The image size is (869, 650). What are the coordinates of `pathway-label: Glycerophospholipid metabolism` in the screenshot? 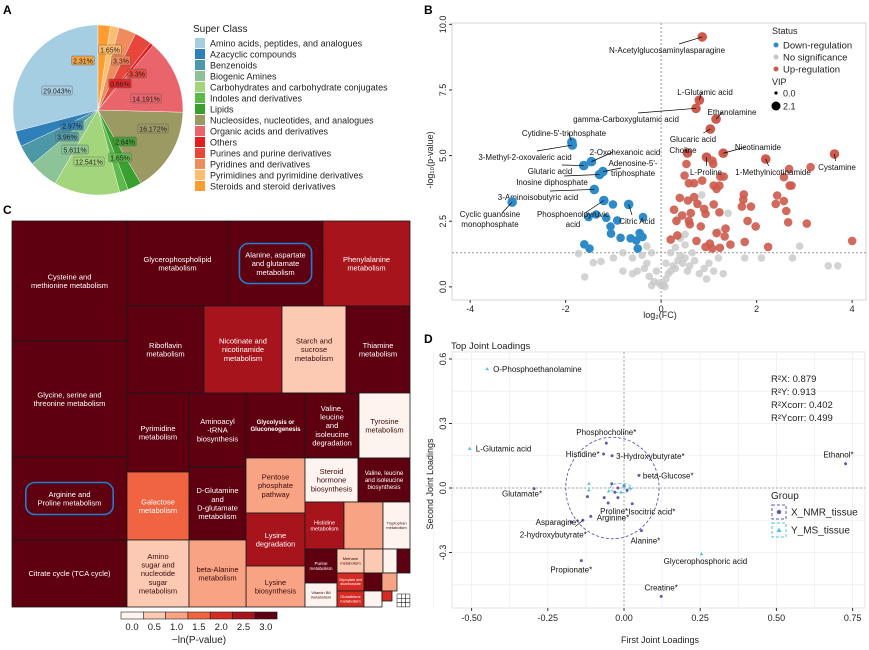 It's located at (178, 264).